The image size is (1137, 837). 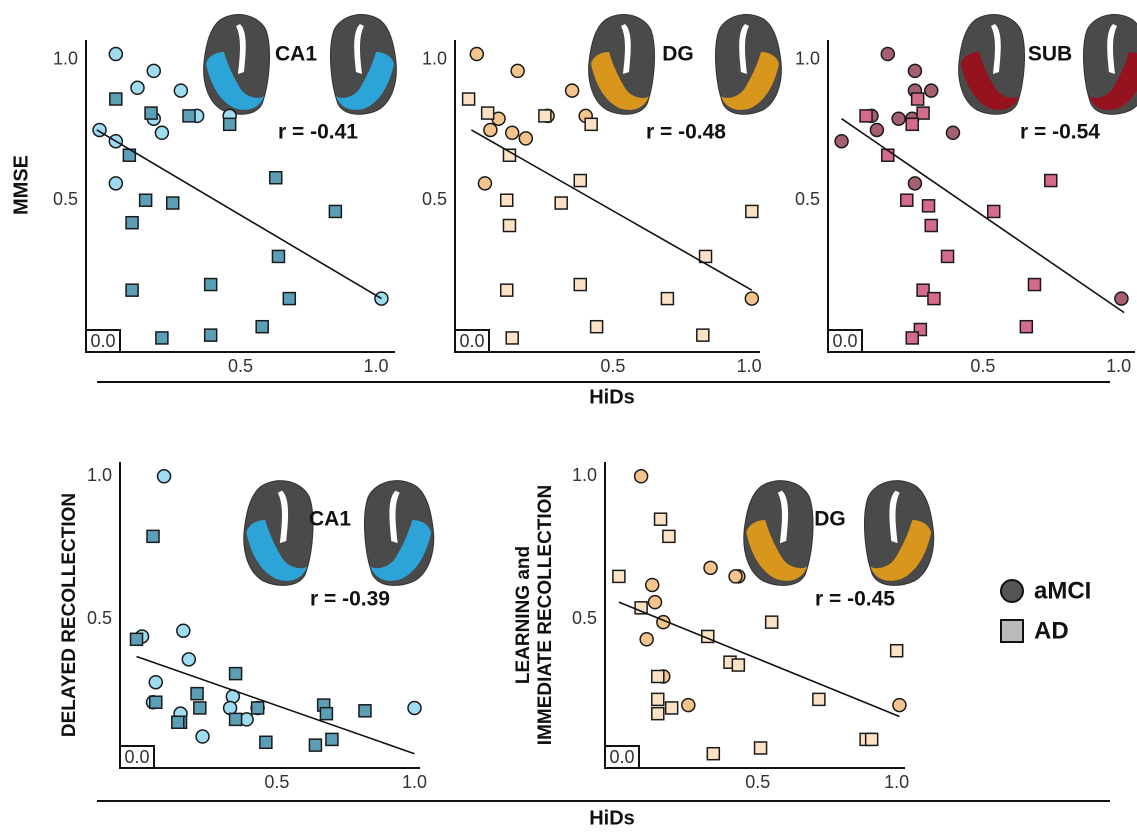 I want to click on y-axis-label: MMSE, so click(x=21, y=185).